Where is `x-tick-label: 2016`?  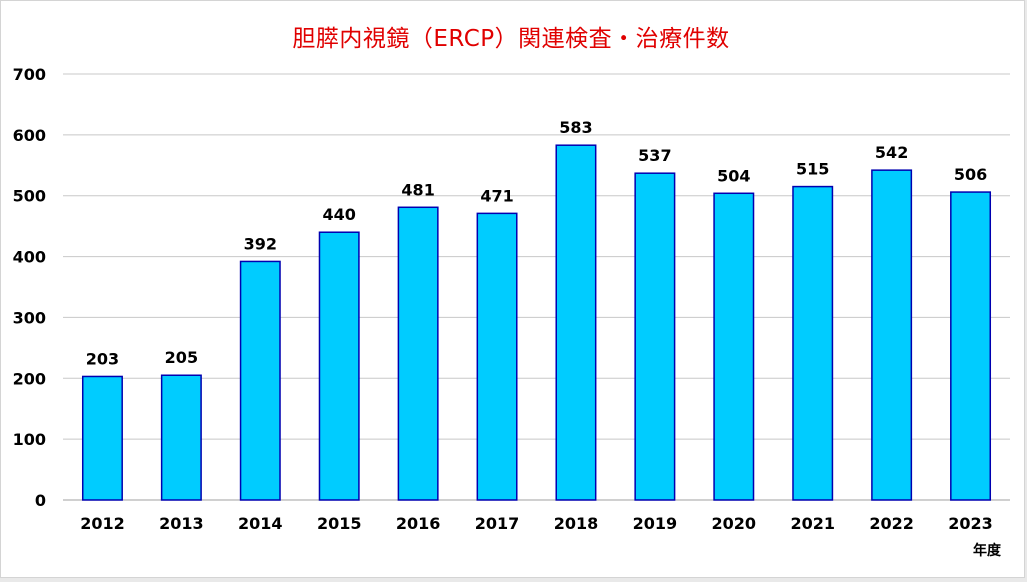 x-tick-label: 2016 is located at coordinates (418, 523).